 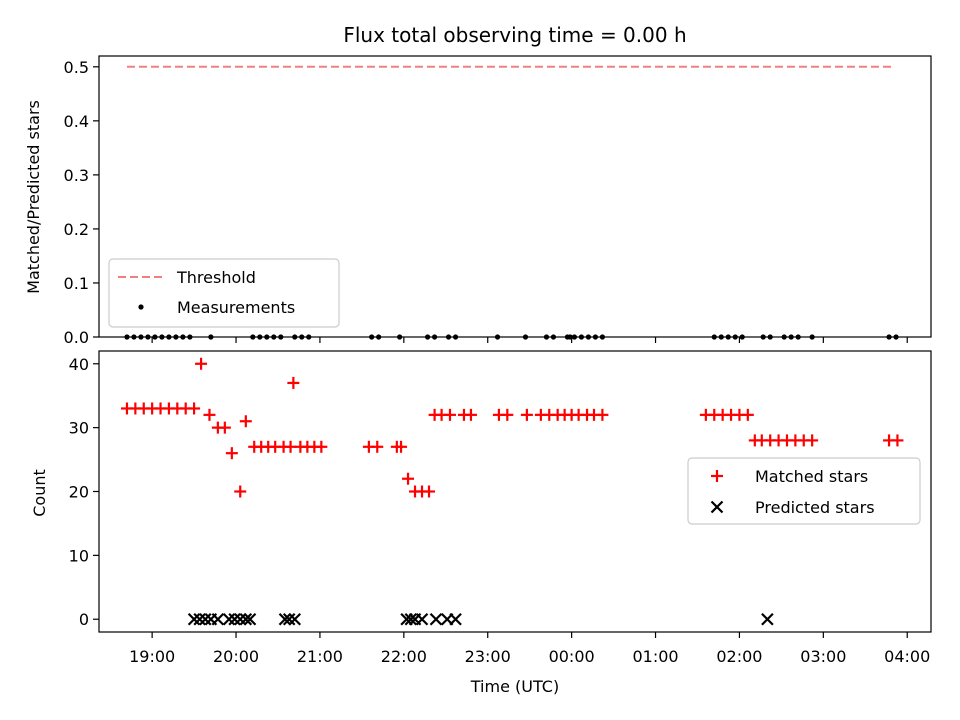 What do you see at coordinates (79, 364) in the screenshot?
I see `bottom-ytick-label: 40` at bounding box center [79, 364].